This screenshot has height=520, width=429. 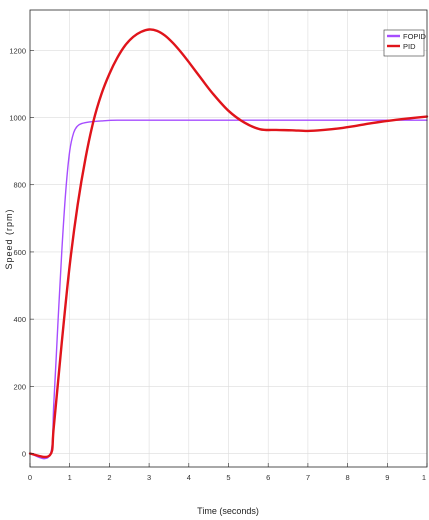 What do you see at coordinates (19, 252) in the screenshot?
I see `y-tick-label: 600` at bounding box center [19, 252].